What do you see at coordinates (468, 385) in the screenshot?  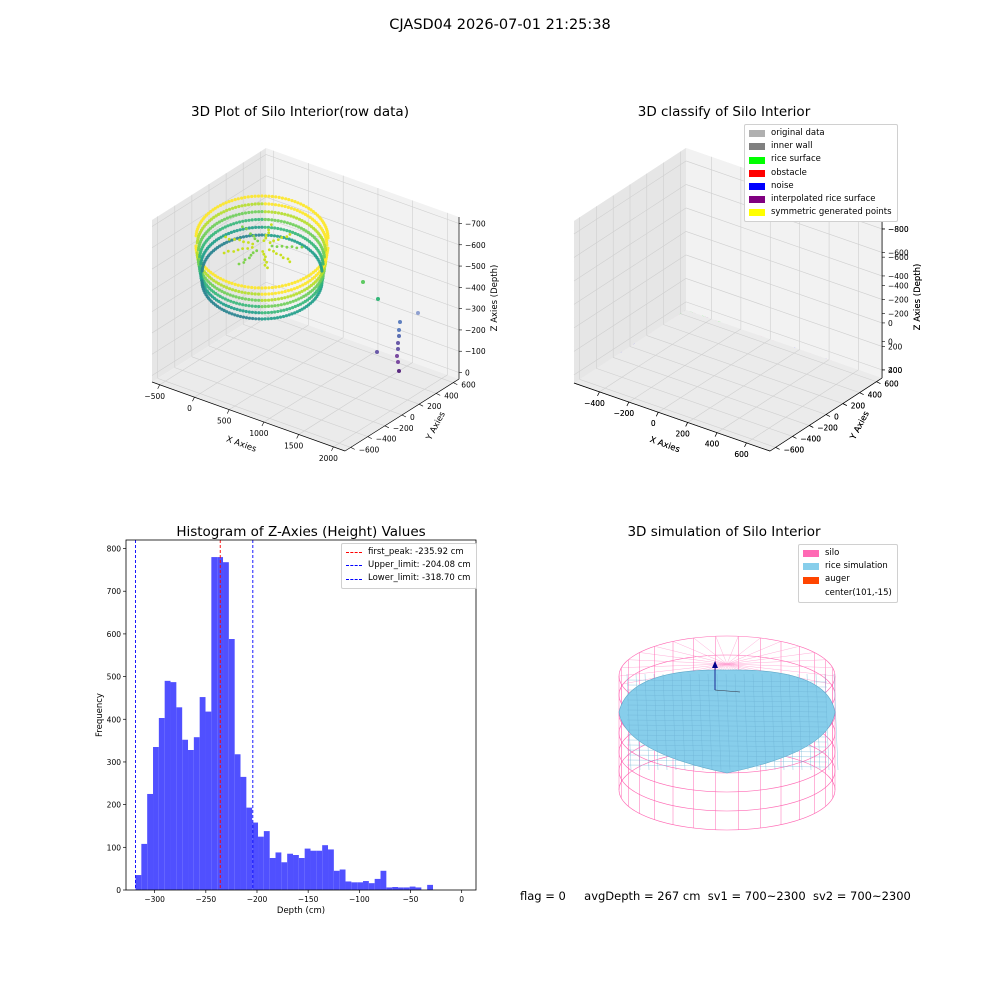 I see `y-tick-label: 600` at bounding box center [468, 385].